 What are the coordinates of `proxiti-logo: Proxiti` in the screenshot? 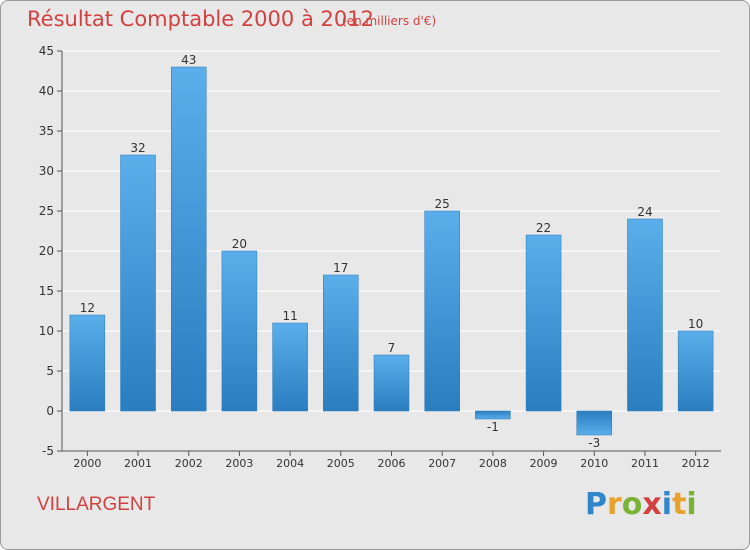 It's located at (641, 504).